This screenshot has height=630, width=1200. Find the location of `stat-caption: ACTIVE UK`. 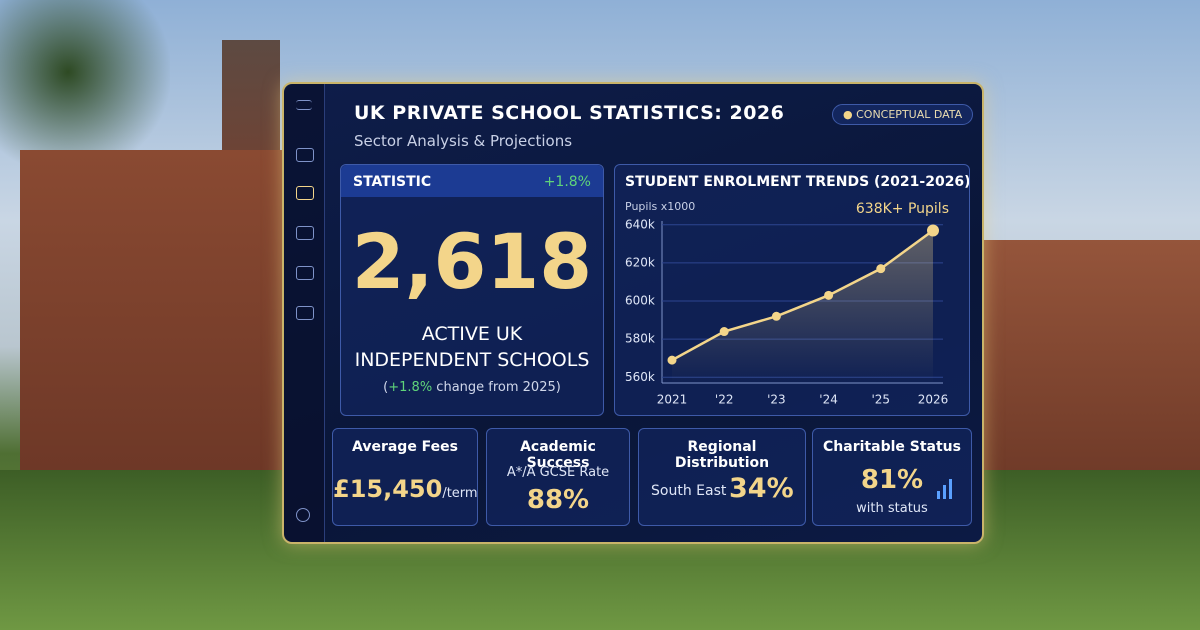

stat-caption: ACTIVE UK is located at coordinates (472, 334).